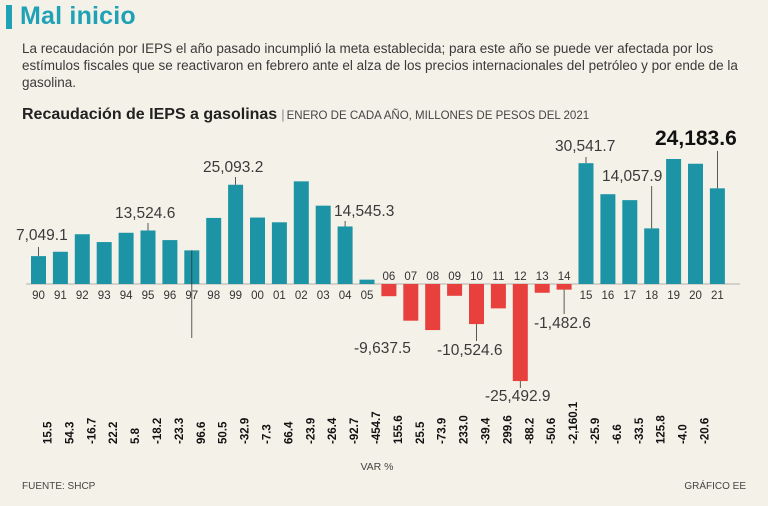 This screenshot has width=768, height=506. I want to click on var-pct-label: -2,160.1, so click(574, 422).